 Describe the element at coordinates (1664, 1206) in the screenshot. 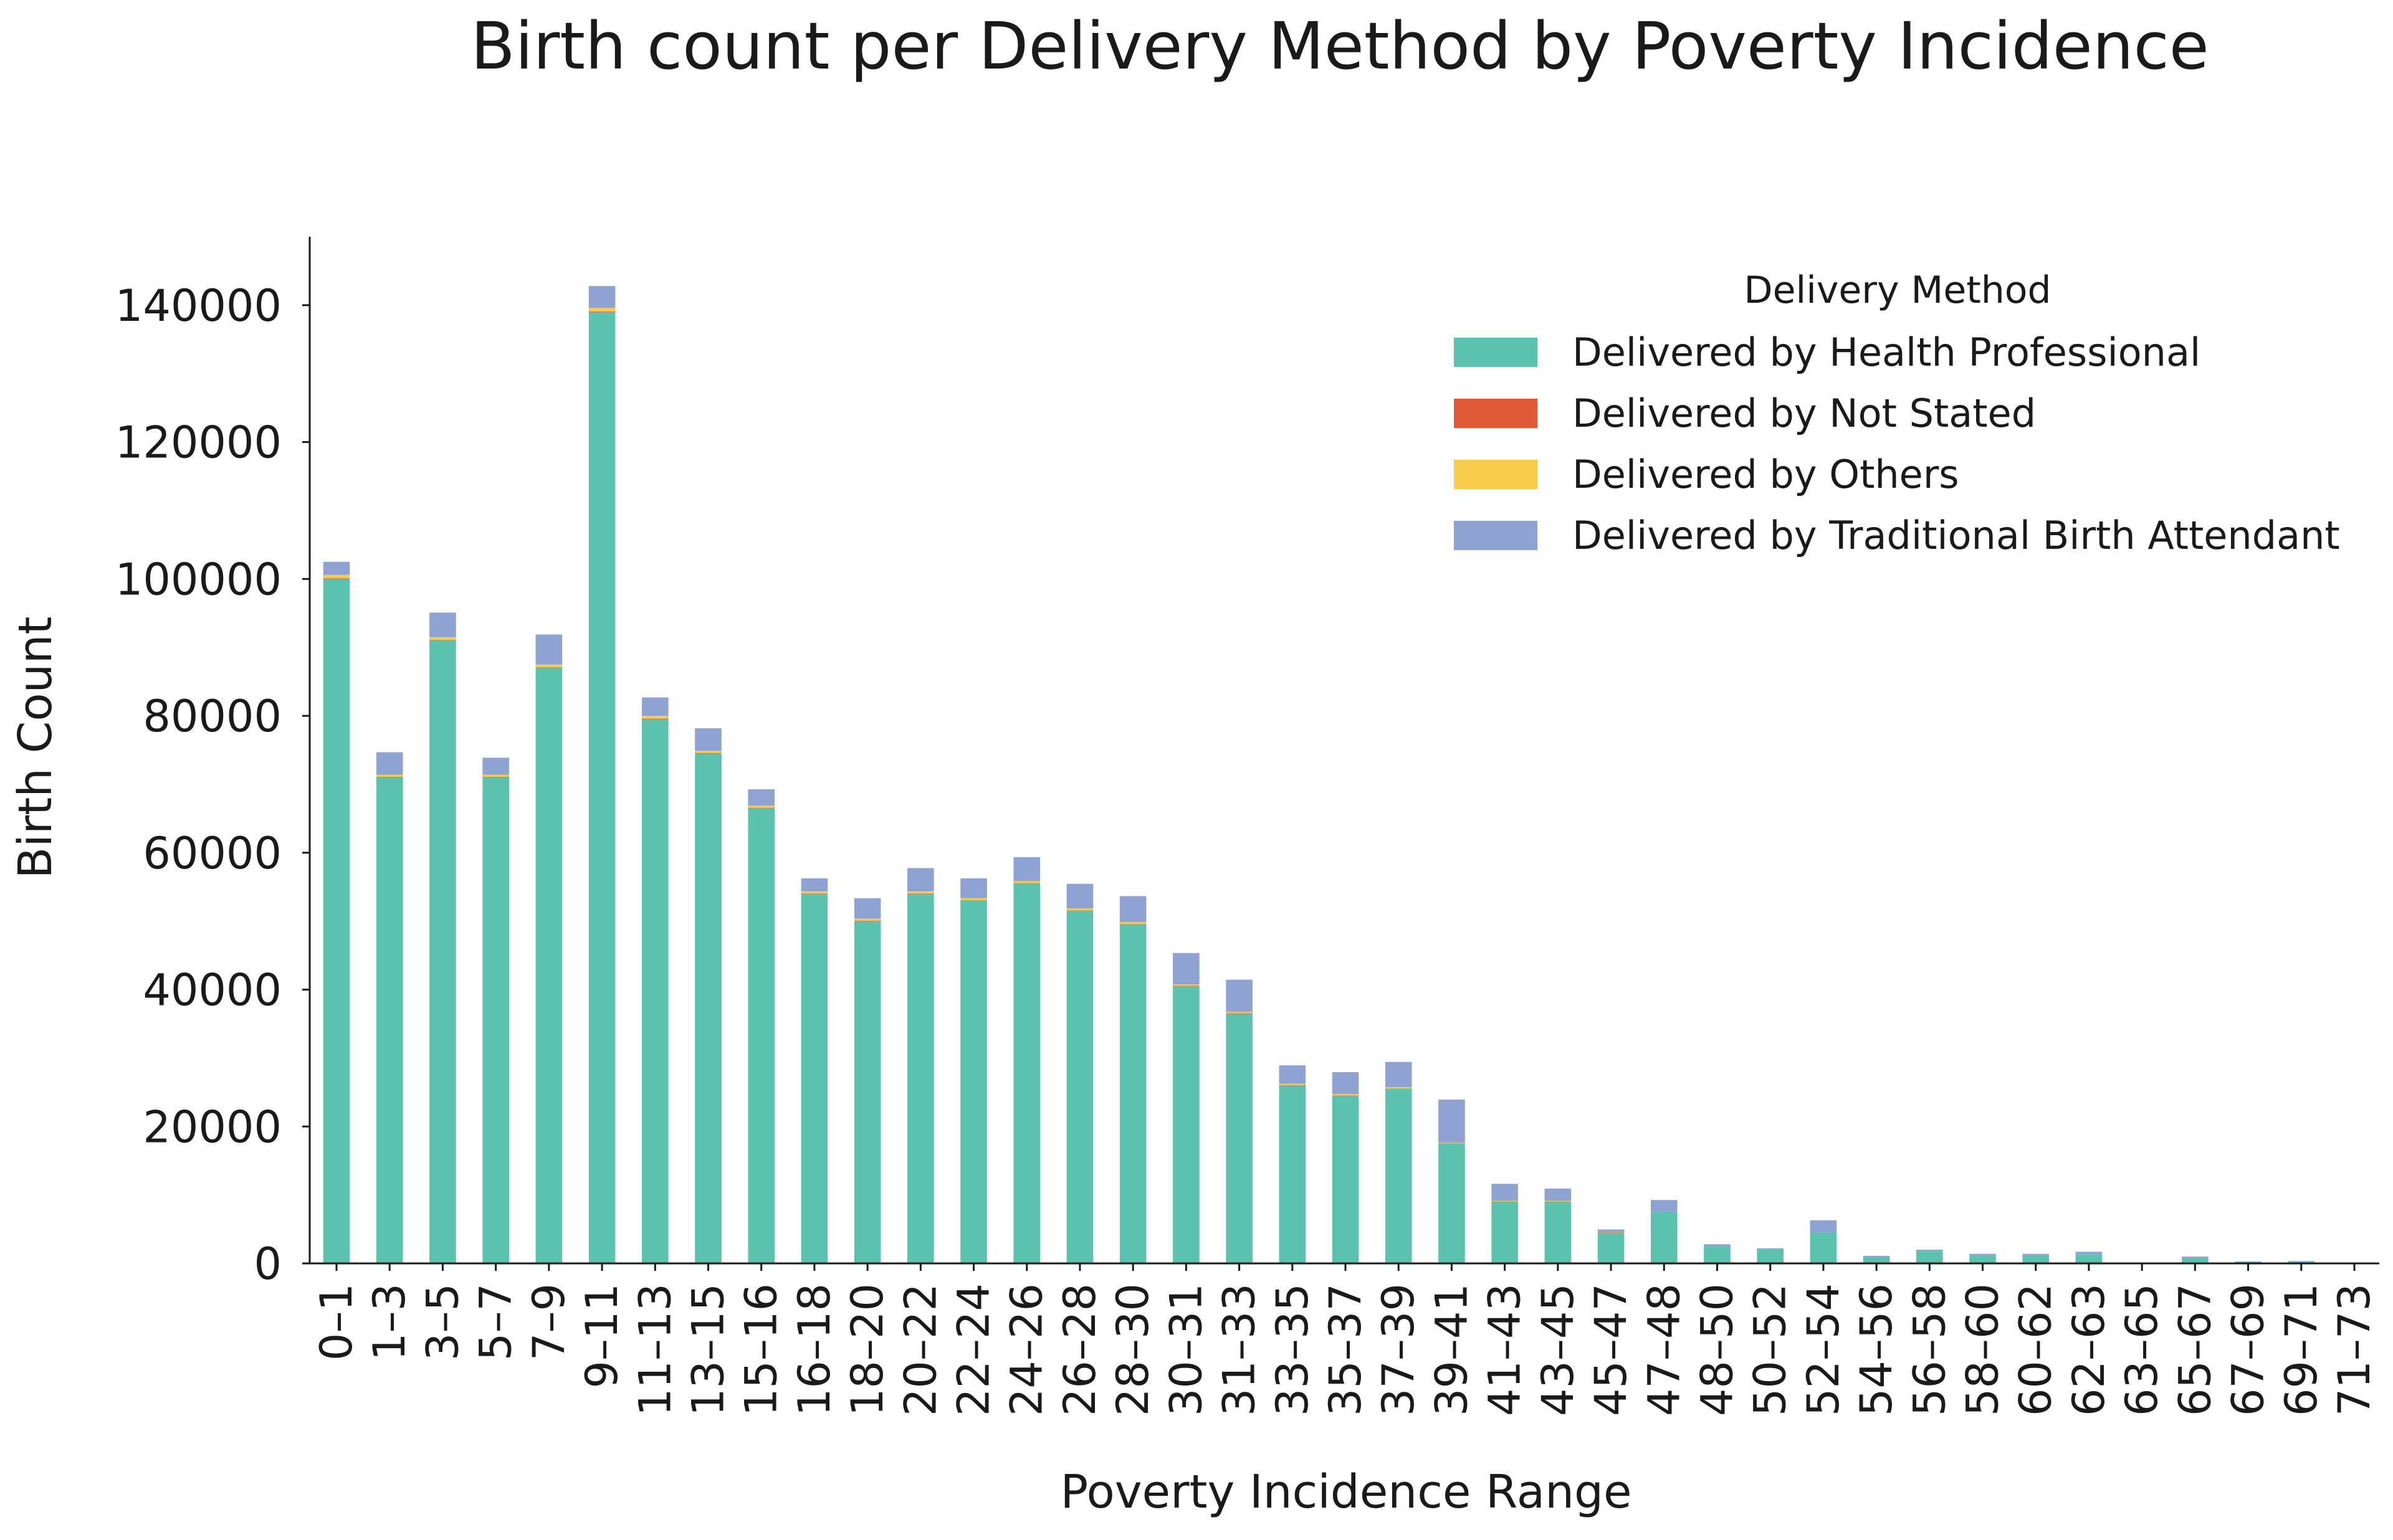

I see `bar-segment-s3-c25` at that location.